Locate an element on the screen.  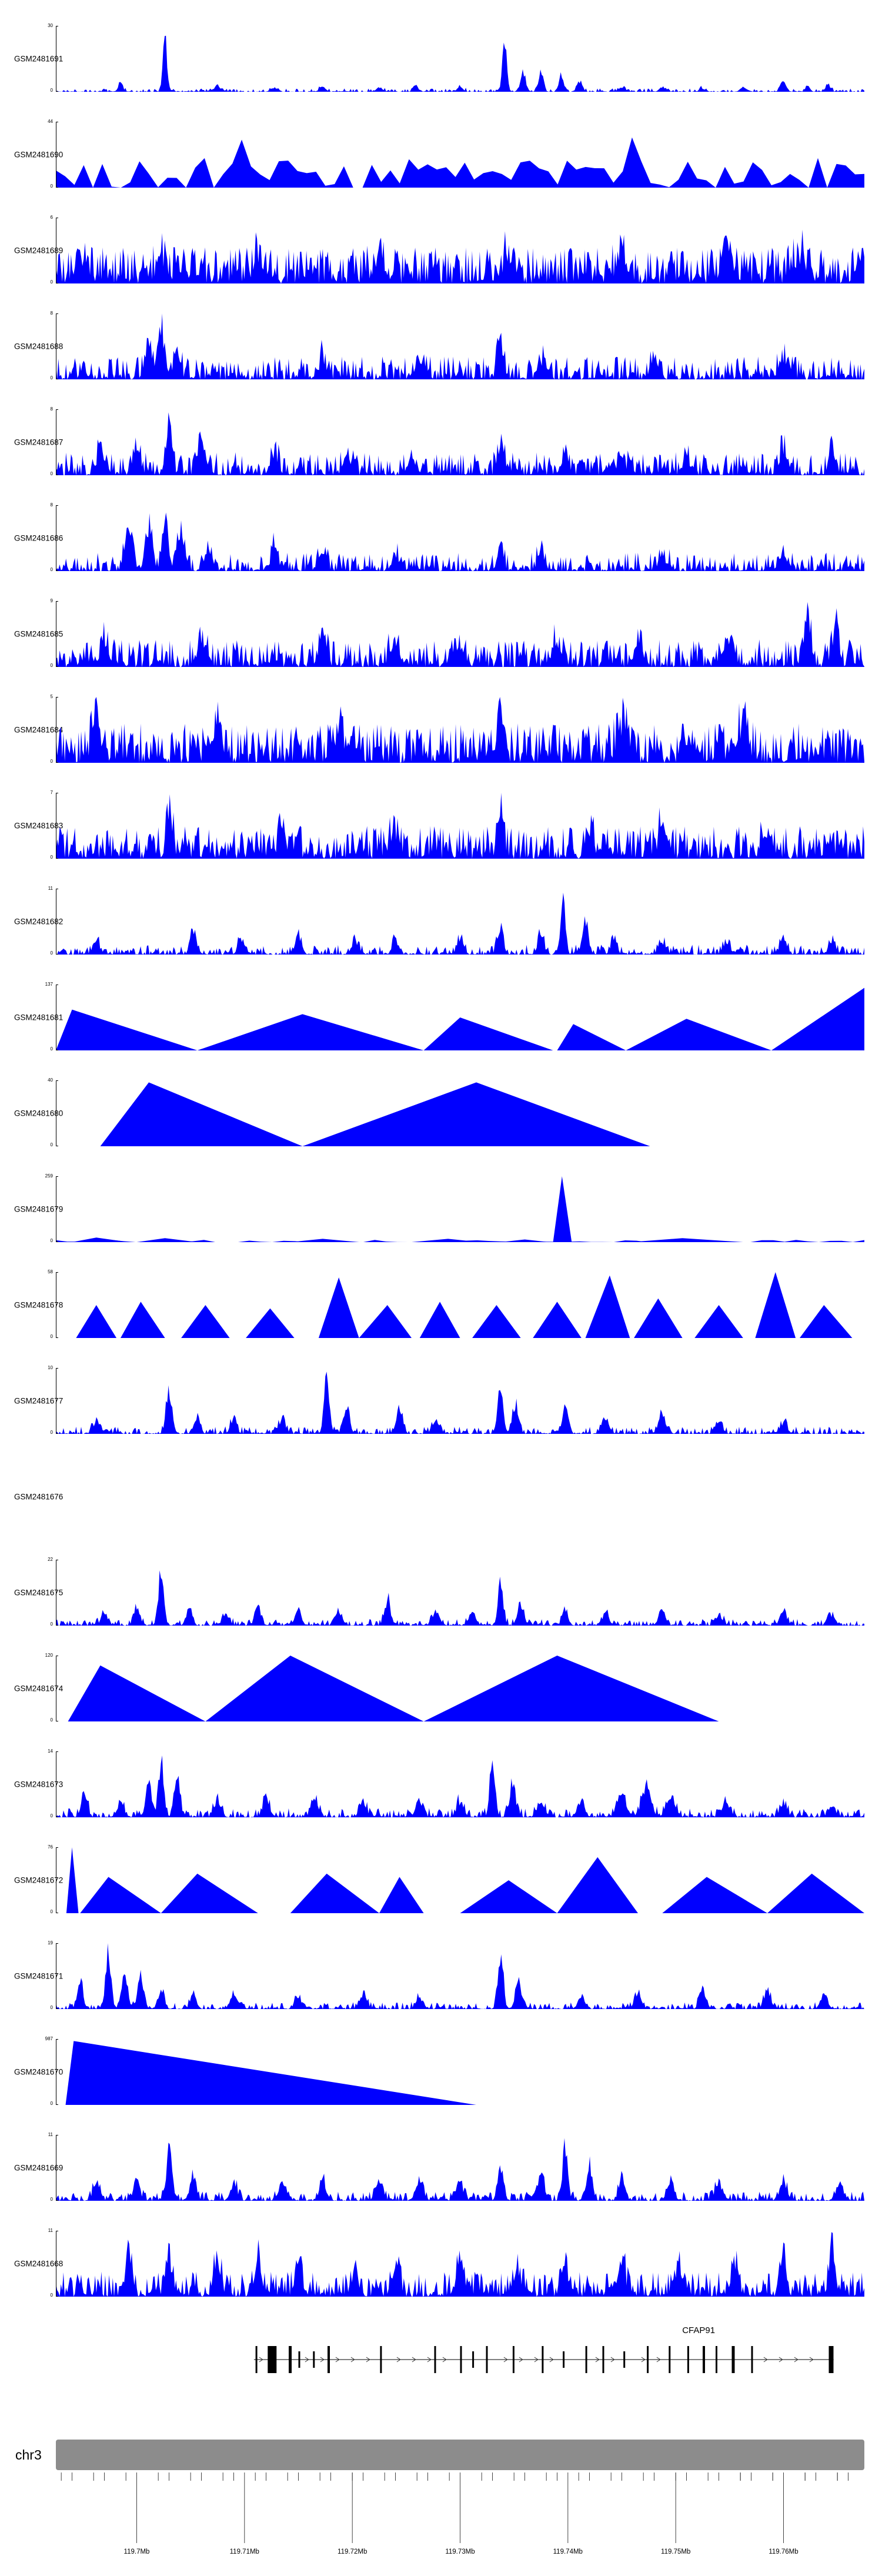
coverage-track-row: GSM2481679 259 0 is located at coordinates (441, 1209).